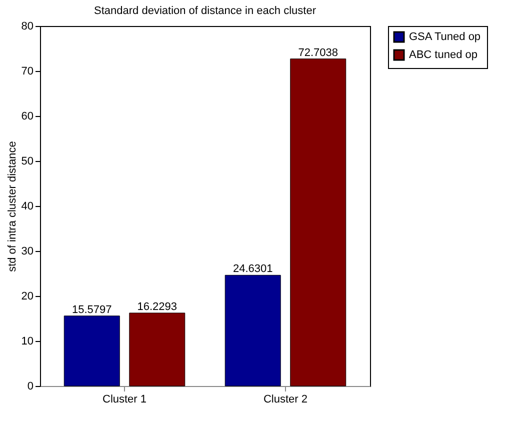 The height and width of the screenshot is (434, 515). What do you see at coordinates (443, 55) in the screenshot?
I see `legend-label: ABC tuned op` at bounding box center [443, 55].